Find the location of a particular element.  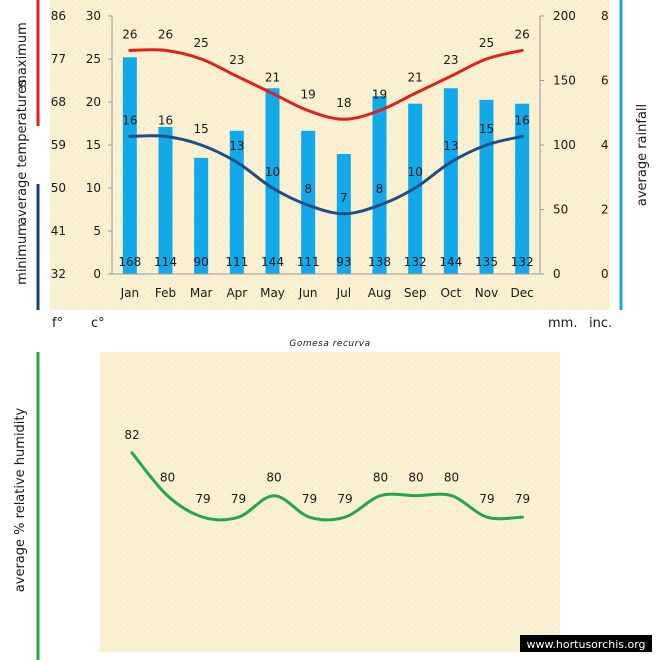

site-credit: www.hortusorchis.org is located at coordinates (585, 644).